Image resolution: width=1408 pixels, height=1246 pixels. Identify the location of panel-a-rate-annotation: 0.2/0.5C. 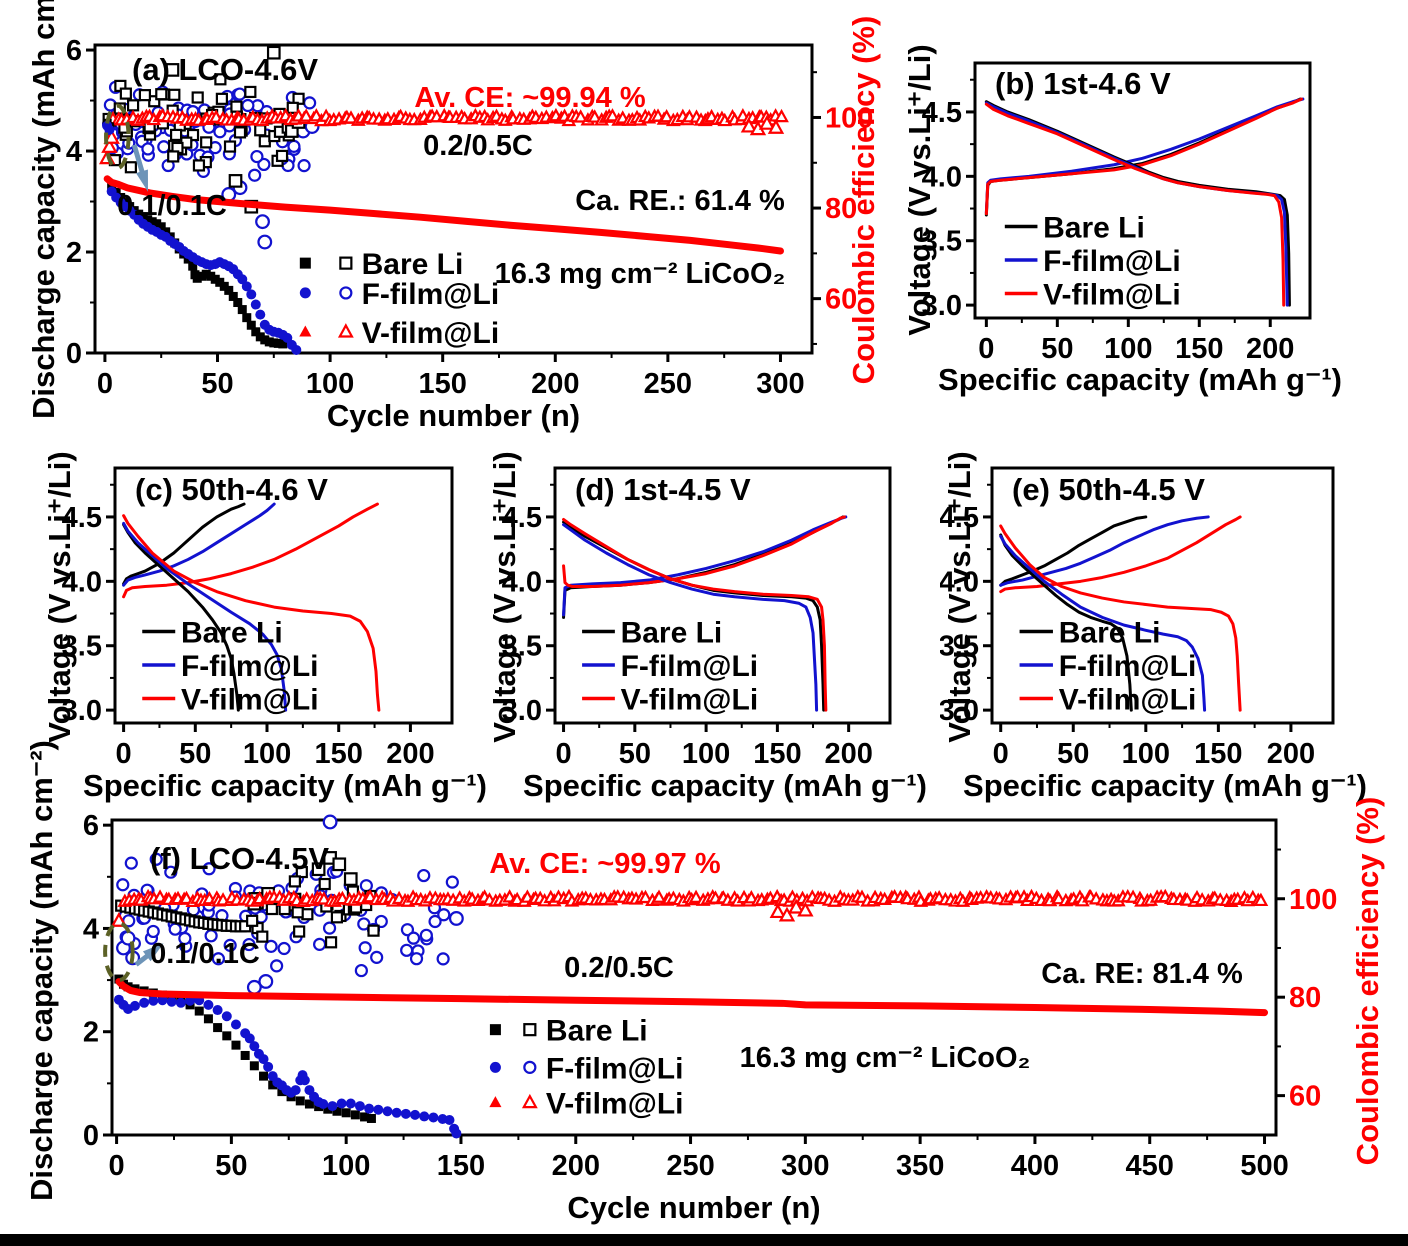
(478, 146).